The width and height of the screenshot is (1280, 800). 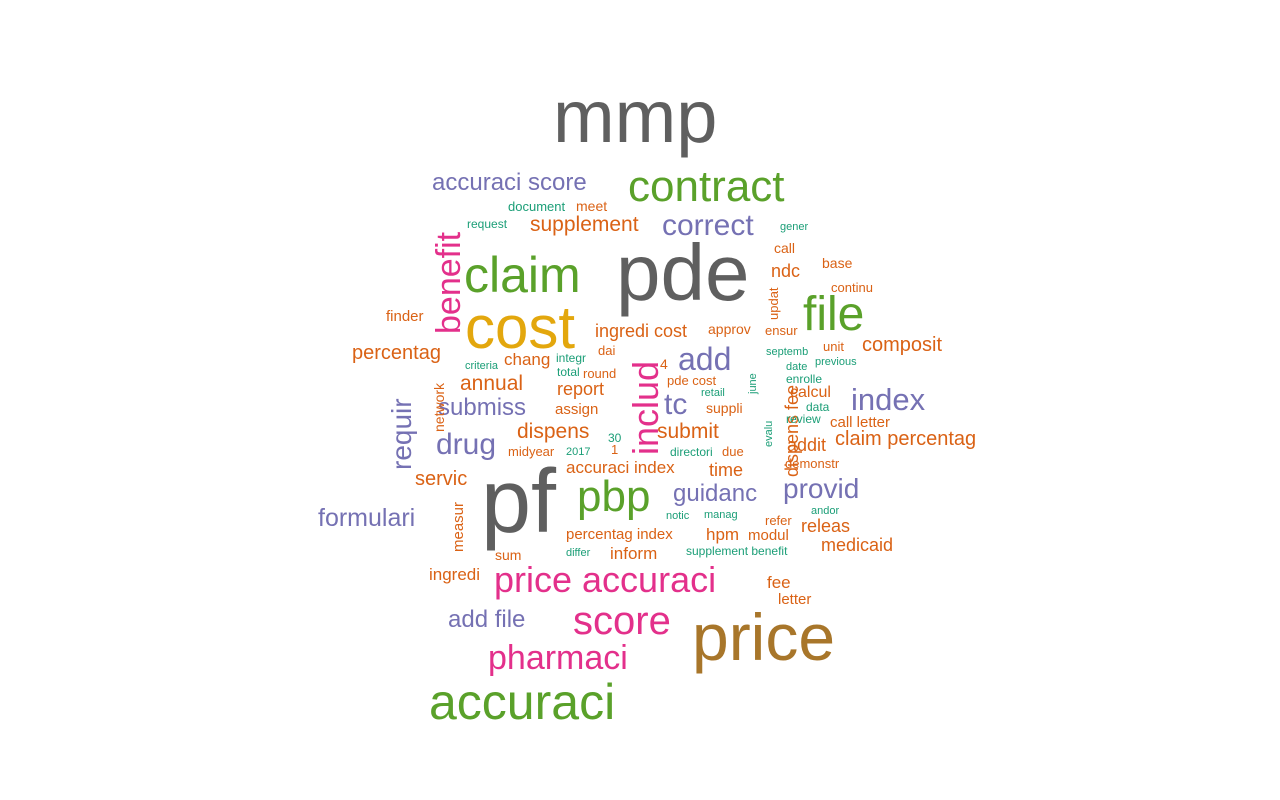 I want to click on word-round: round, so click(x=600, y=373).